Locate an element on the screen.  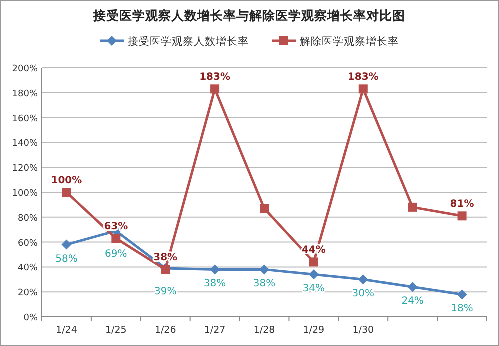
y-tick-label: 100% is located at coordinates (25, 194).